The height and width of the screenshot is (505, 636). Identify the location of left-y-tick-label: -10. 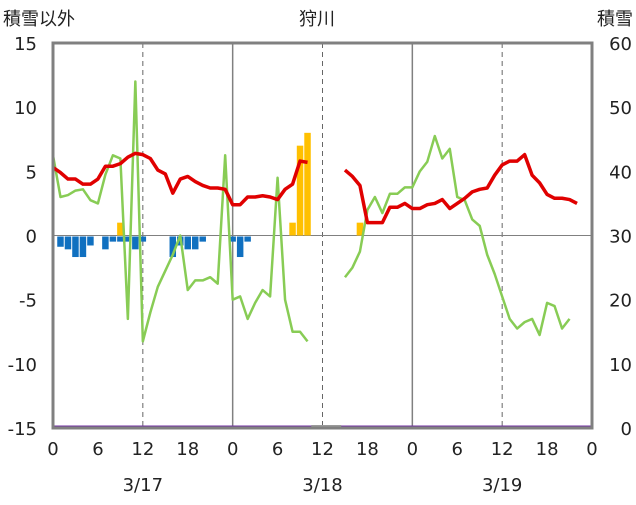
(22, 365).